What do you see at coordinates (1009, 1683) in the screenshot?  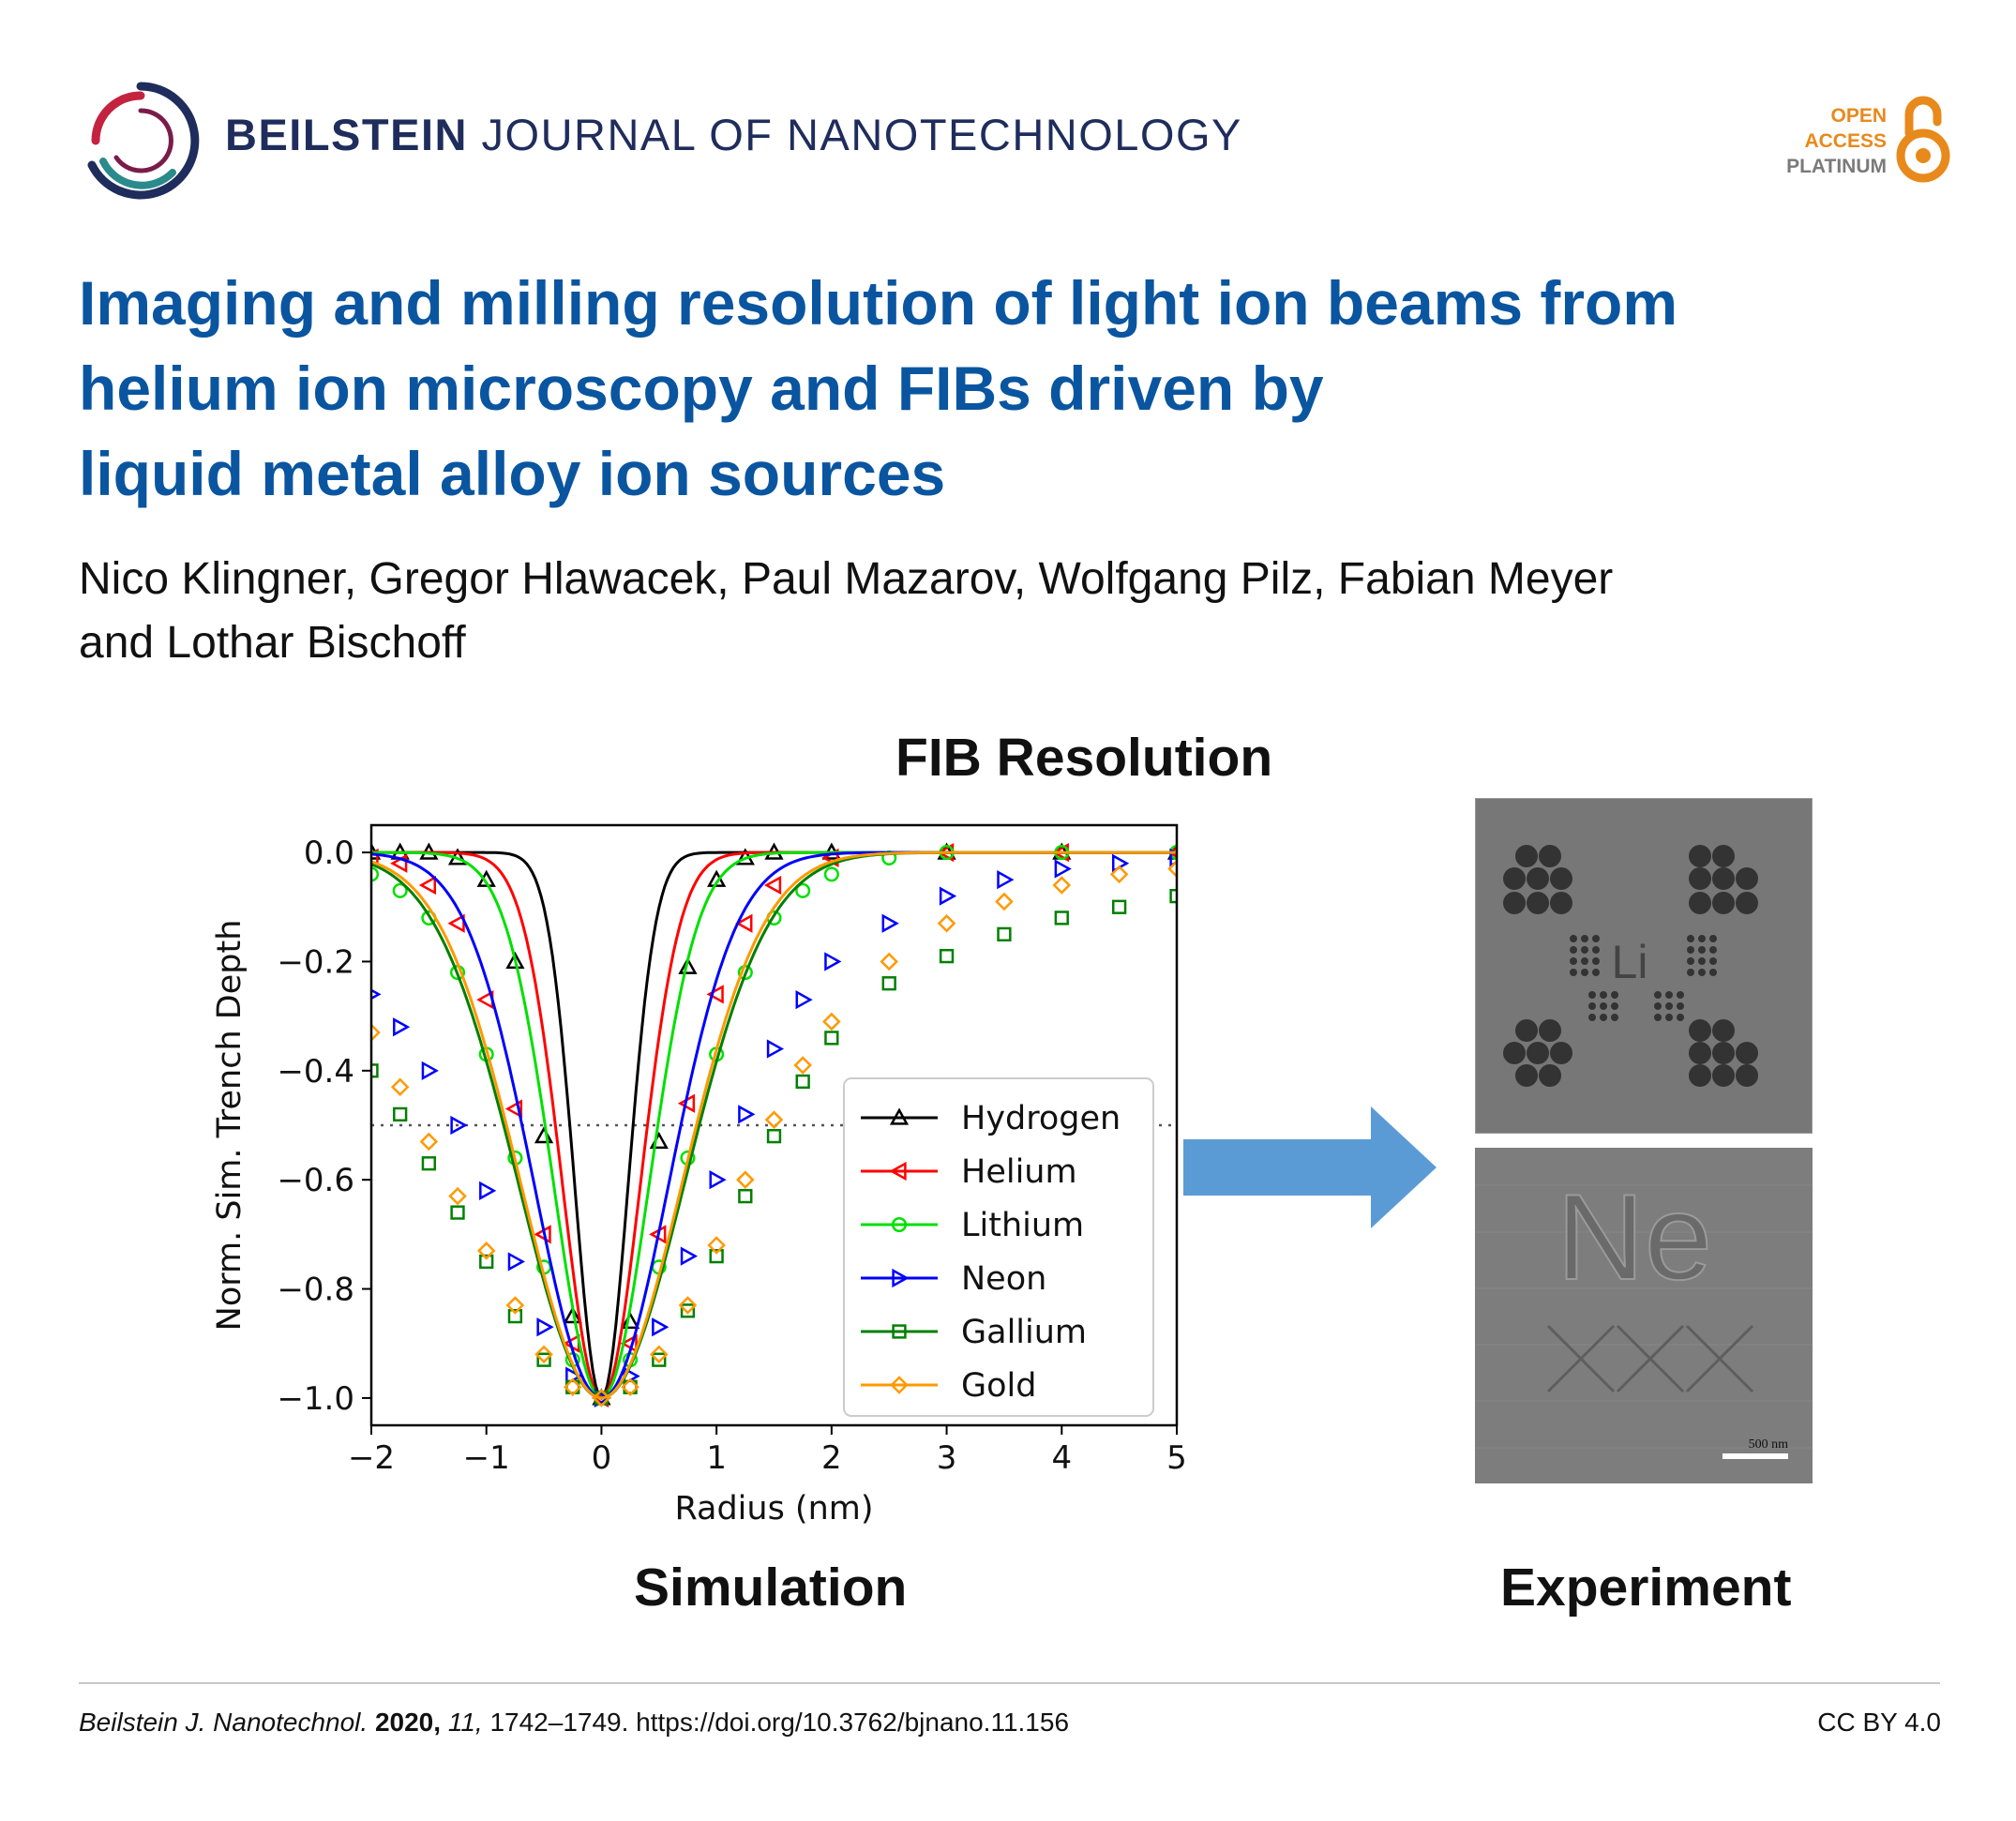 I see `footer-divider` at bounding box center [1009, 1683].